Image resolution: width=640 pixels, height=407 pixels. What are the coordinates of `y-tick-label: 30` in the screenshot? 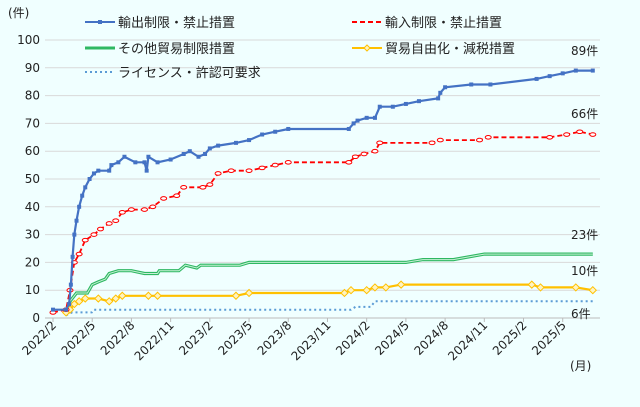 It's located at (32, 235).